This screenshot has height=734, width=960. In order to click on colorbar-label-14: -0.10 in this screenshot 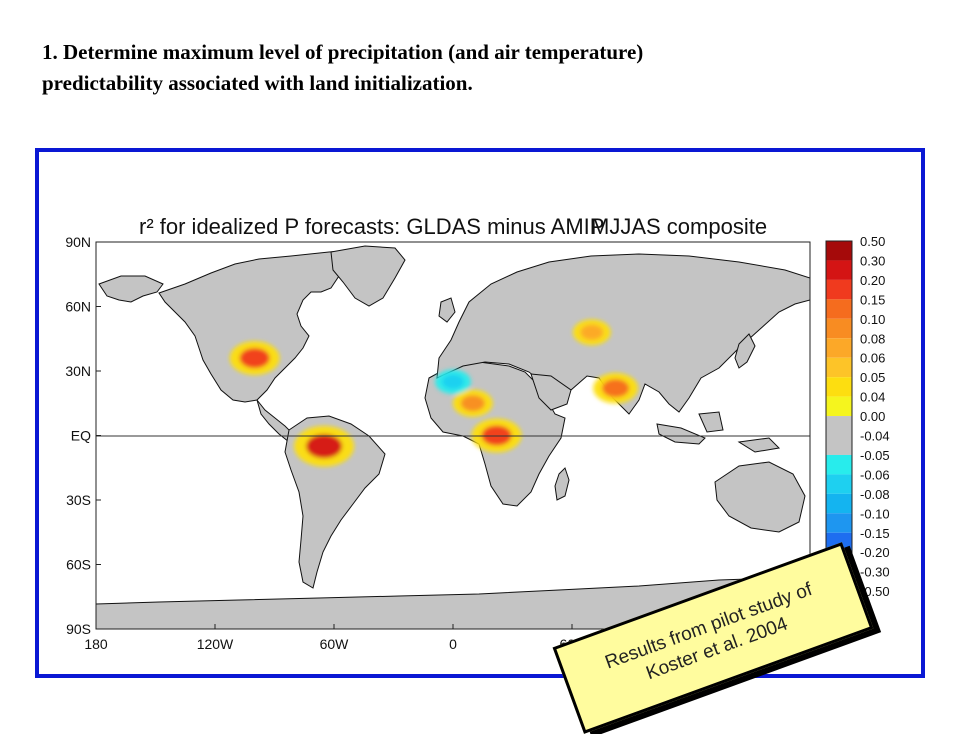, I will do `click(875, 513)`.